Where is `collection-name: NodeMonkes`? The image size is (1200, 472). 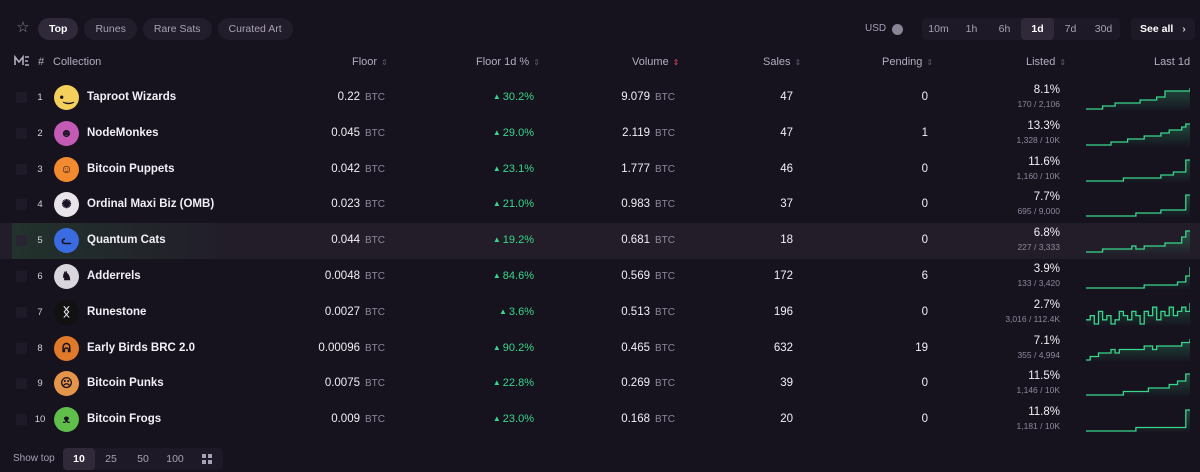 collection-name: NodeMonkes is located at coordinates (123, 132).